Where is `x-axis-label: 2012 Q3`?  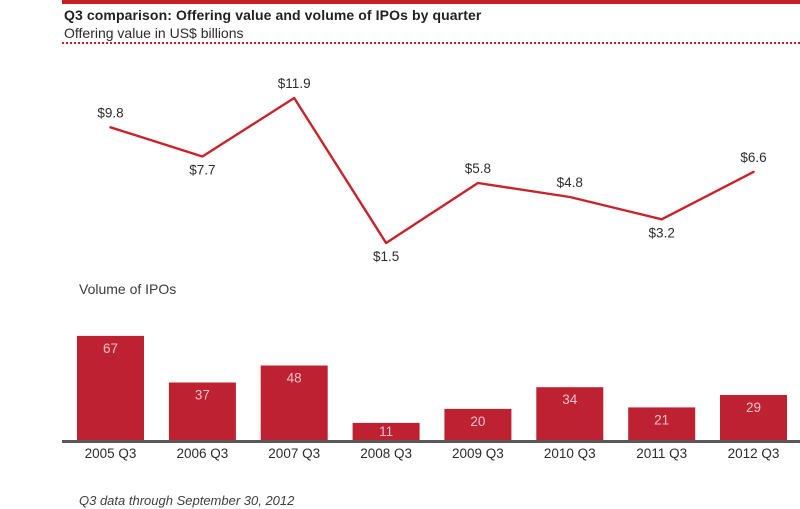
x-axis-label: 2012 Q3 is located at coordinates (754, 453).